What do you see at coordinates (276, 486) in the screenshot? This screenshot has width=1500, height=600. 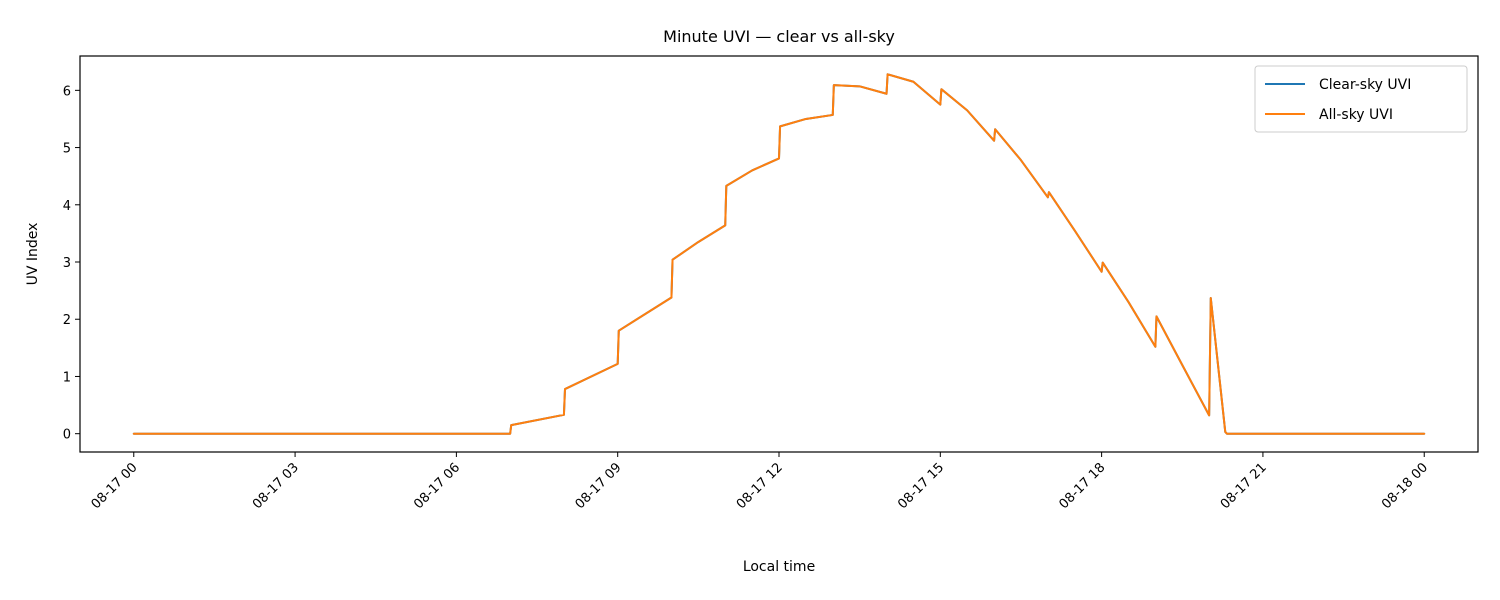 I see `x-tick-label: 08-17 03` at bounding box center [276, 486].